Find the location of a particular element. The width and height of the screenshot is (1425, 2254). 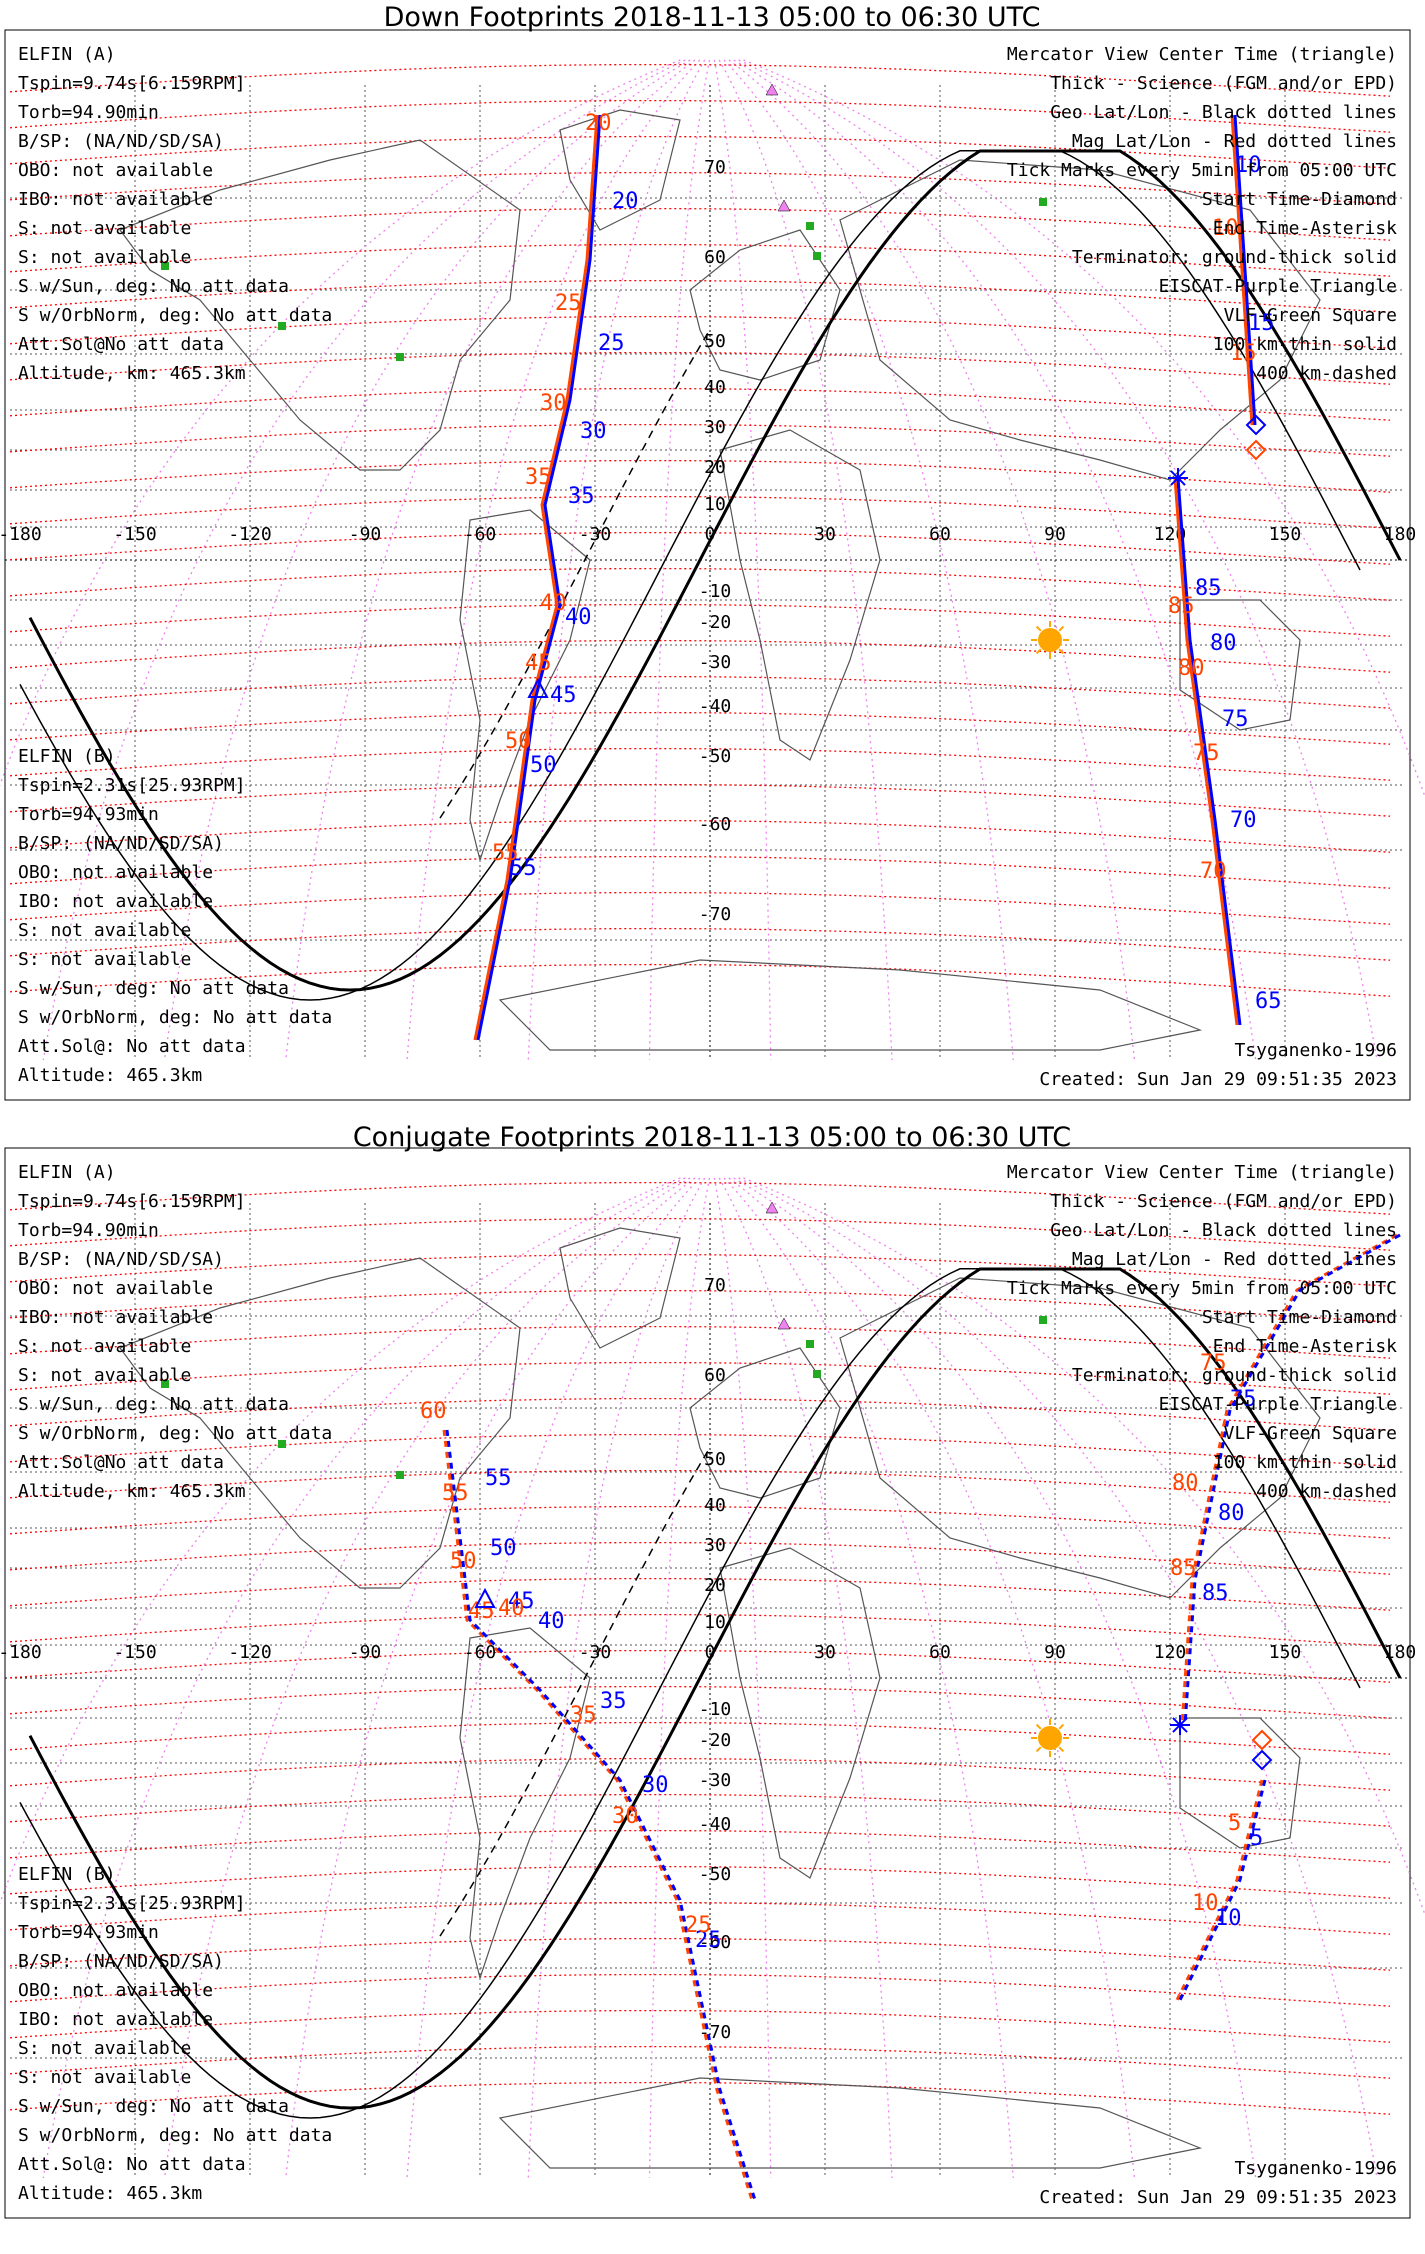

elfin-a-time-tick: 15 is located at coordinates (1261, 323).